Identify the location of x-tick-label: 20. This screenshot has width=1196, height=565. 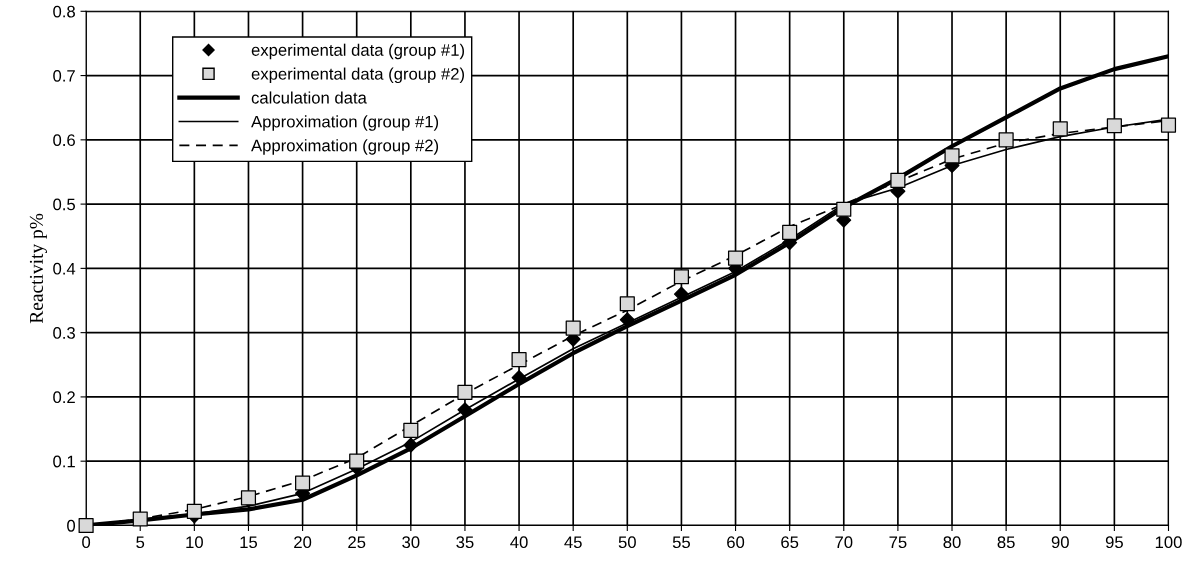
(303, 542).